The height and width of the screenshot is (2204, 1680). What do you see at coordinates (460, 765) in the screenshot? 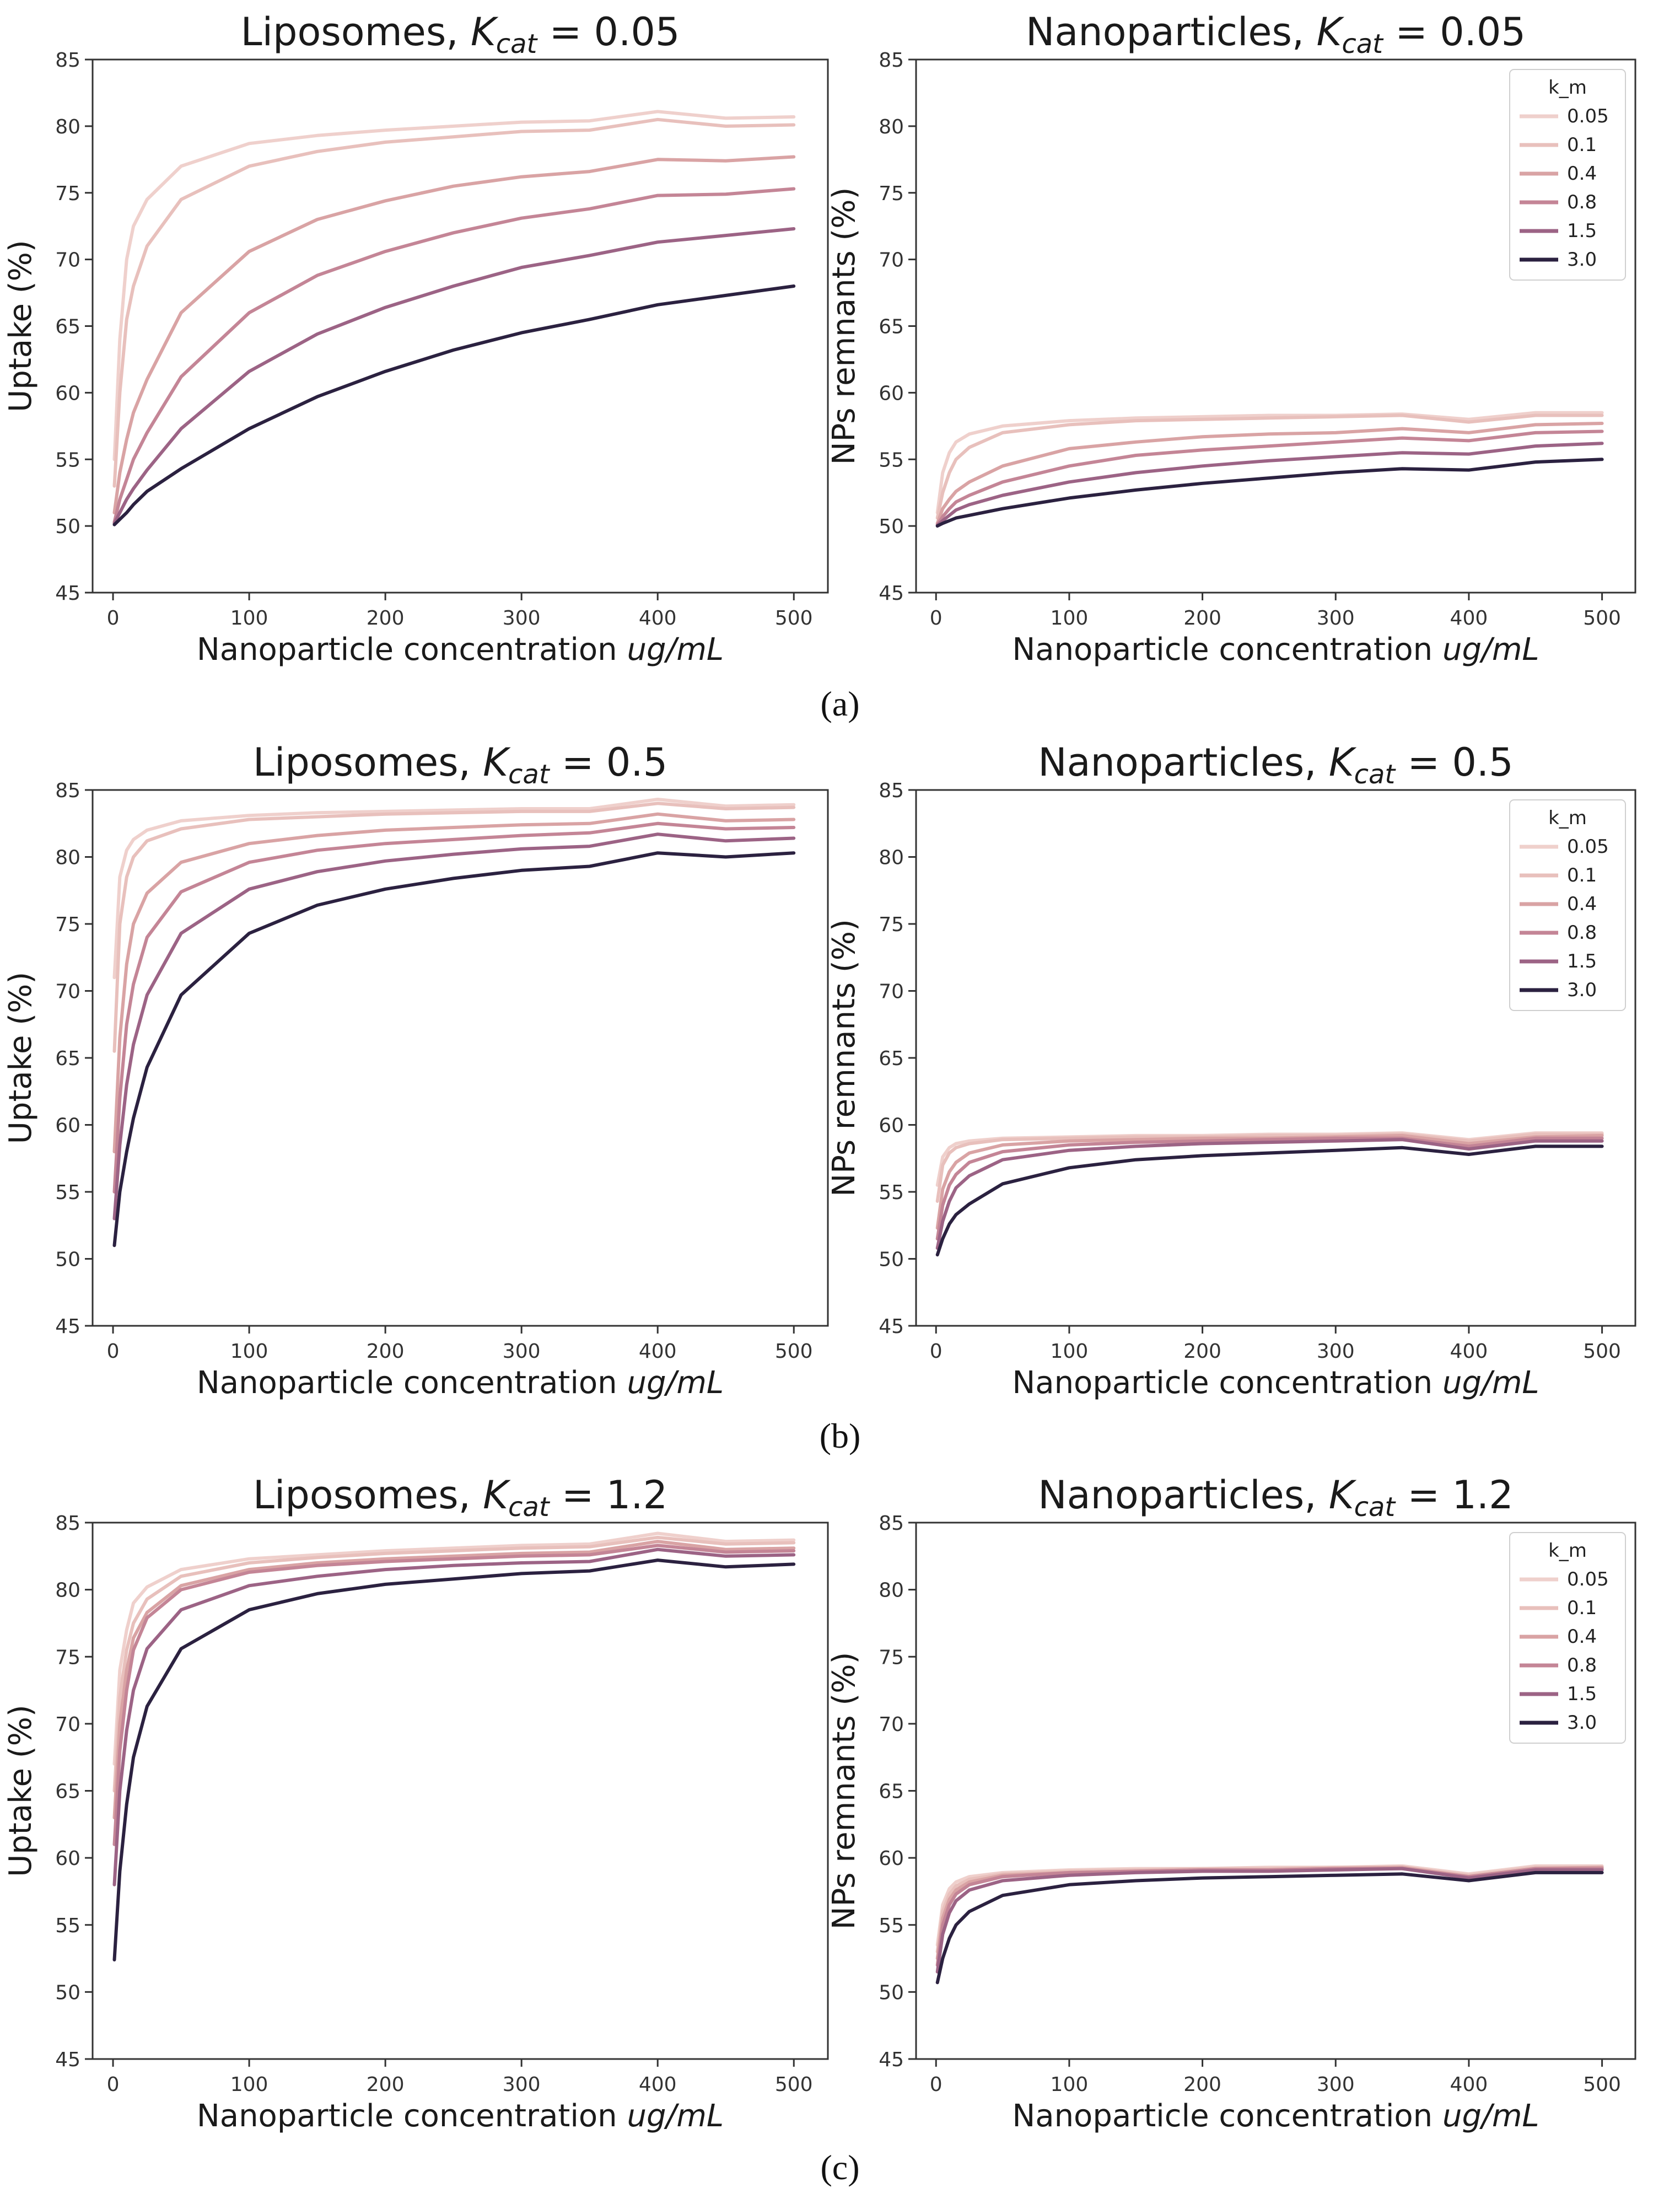
I see `chart-title: Liposomes, Kcat = 0.5` at bounding box center [460, 765].